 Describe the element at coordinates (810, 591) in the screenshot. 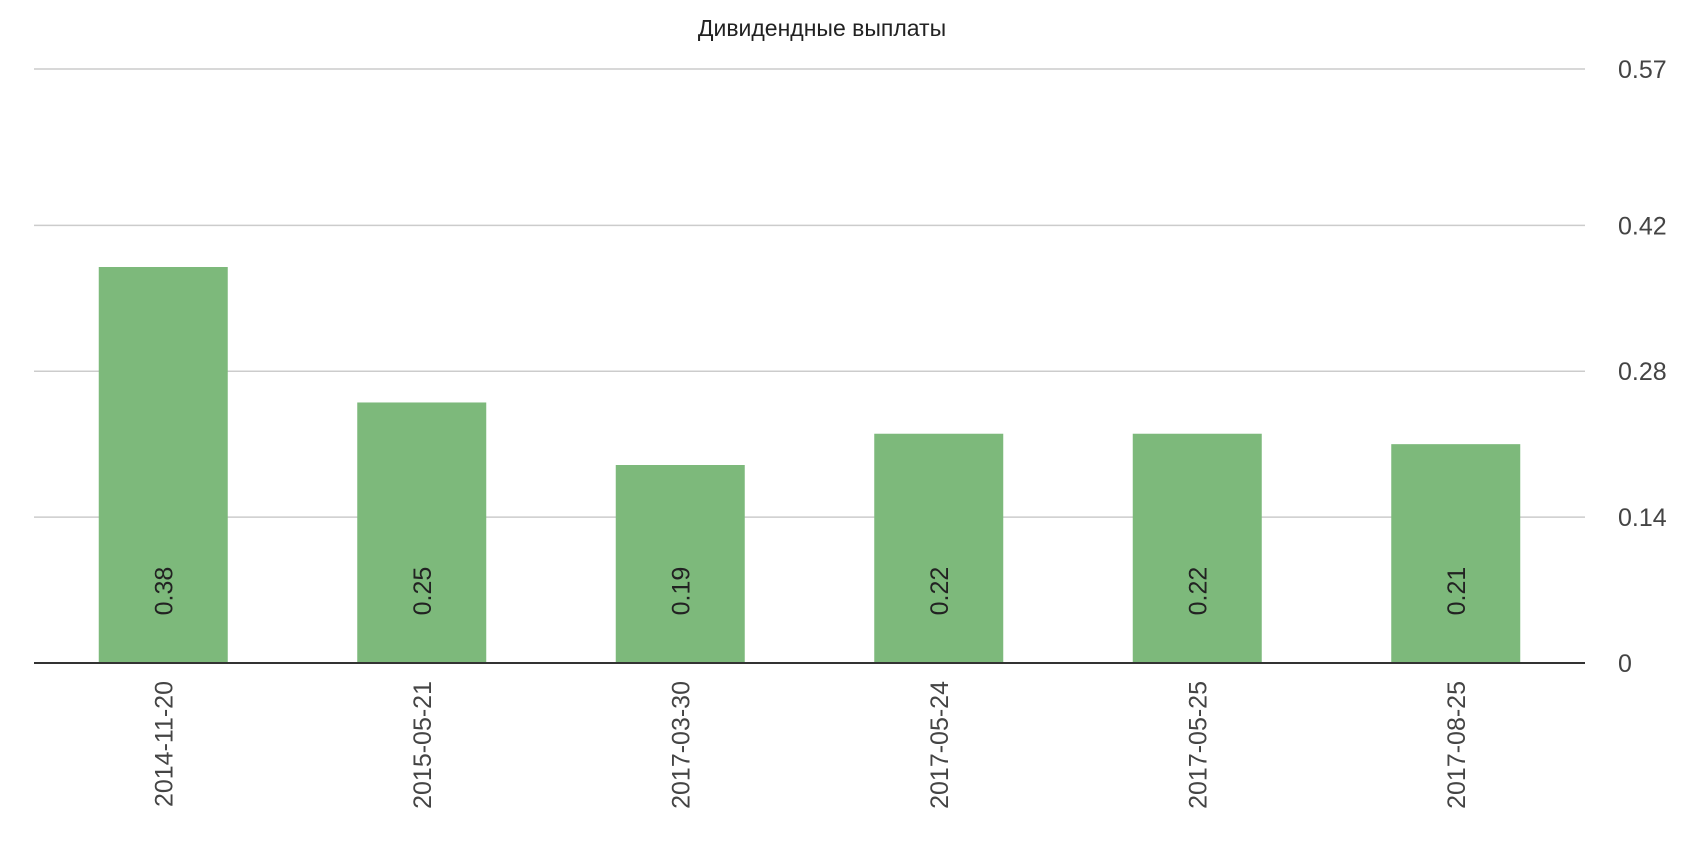

I see `data-labels: 0.38 0.25 0.19 0.22 0.22 0.21` at that location.